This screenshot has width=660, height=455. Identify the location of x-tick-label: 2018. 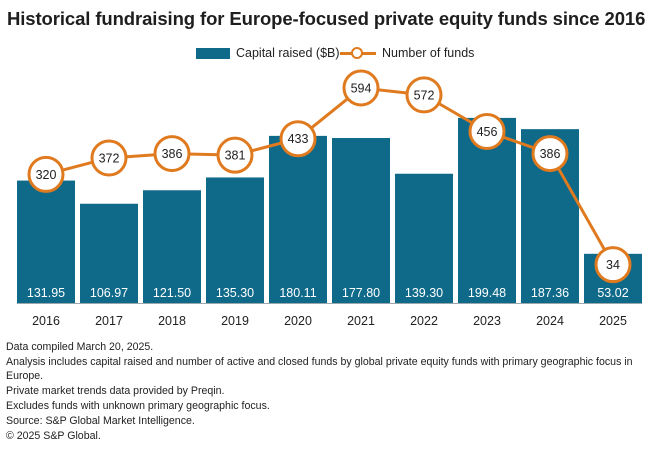
(172, 321).